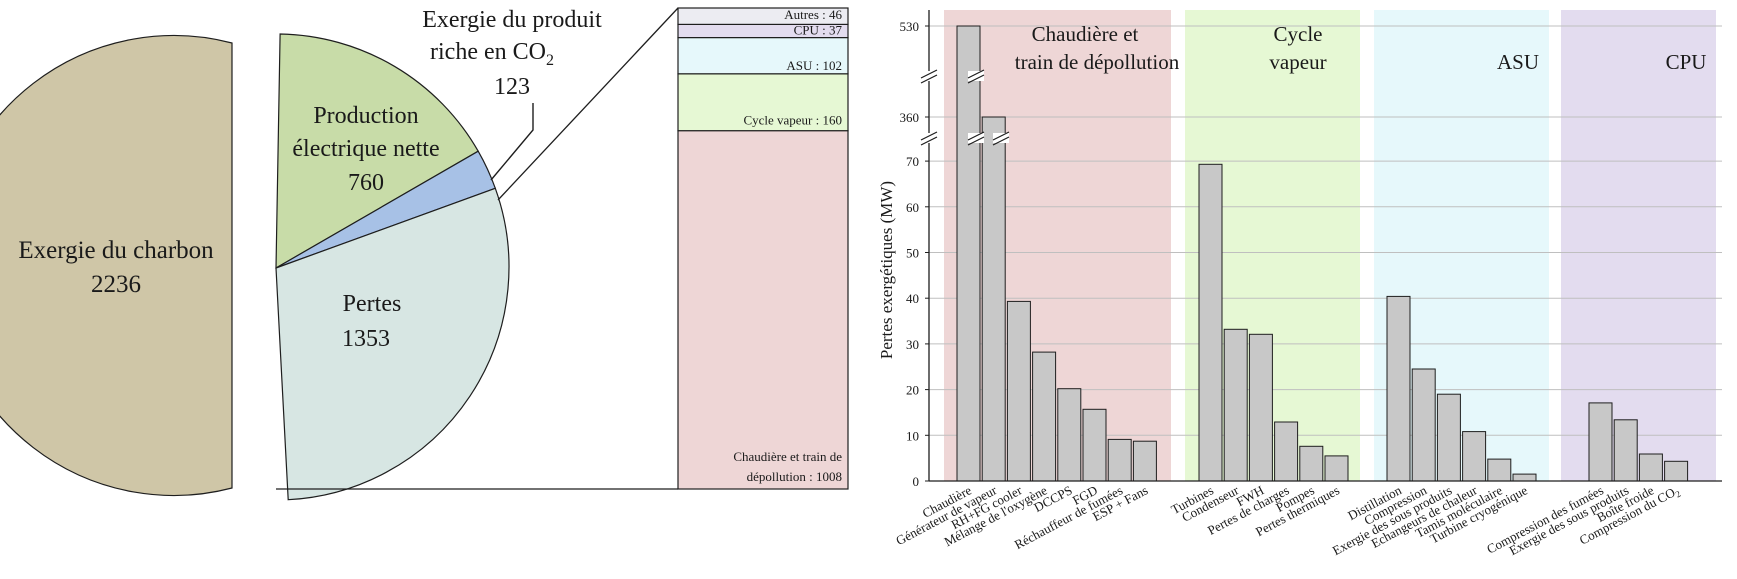  What do you see at coordinates (912, 161) in the screenshot?
I see `y-tick-label: 70` at bounding box center [912, 161].